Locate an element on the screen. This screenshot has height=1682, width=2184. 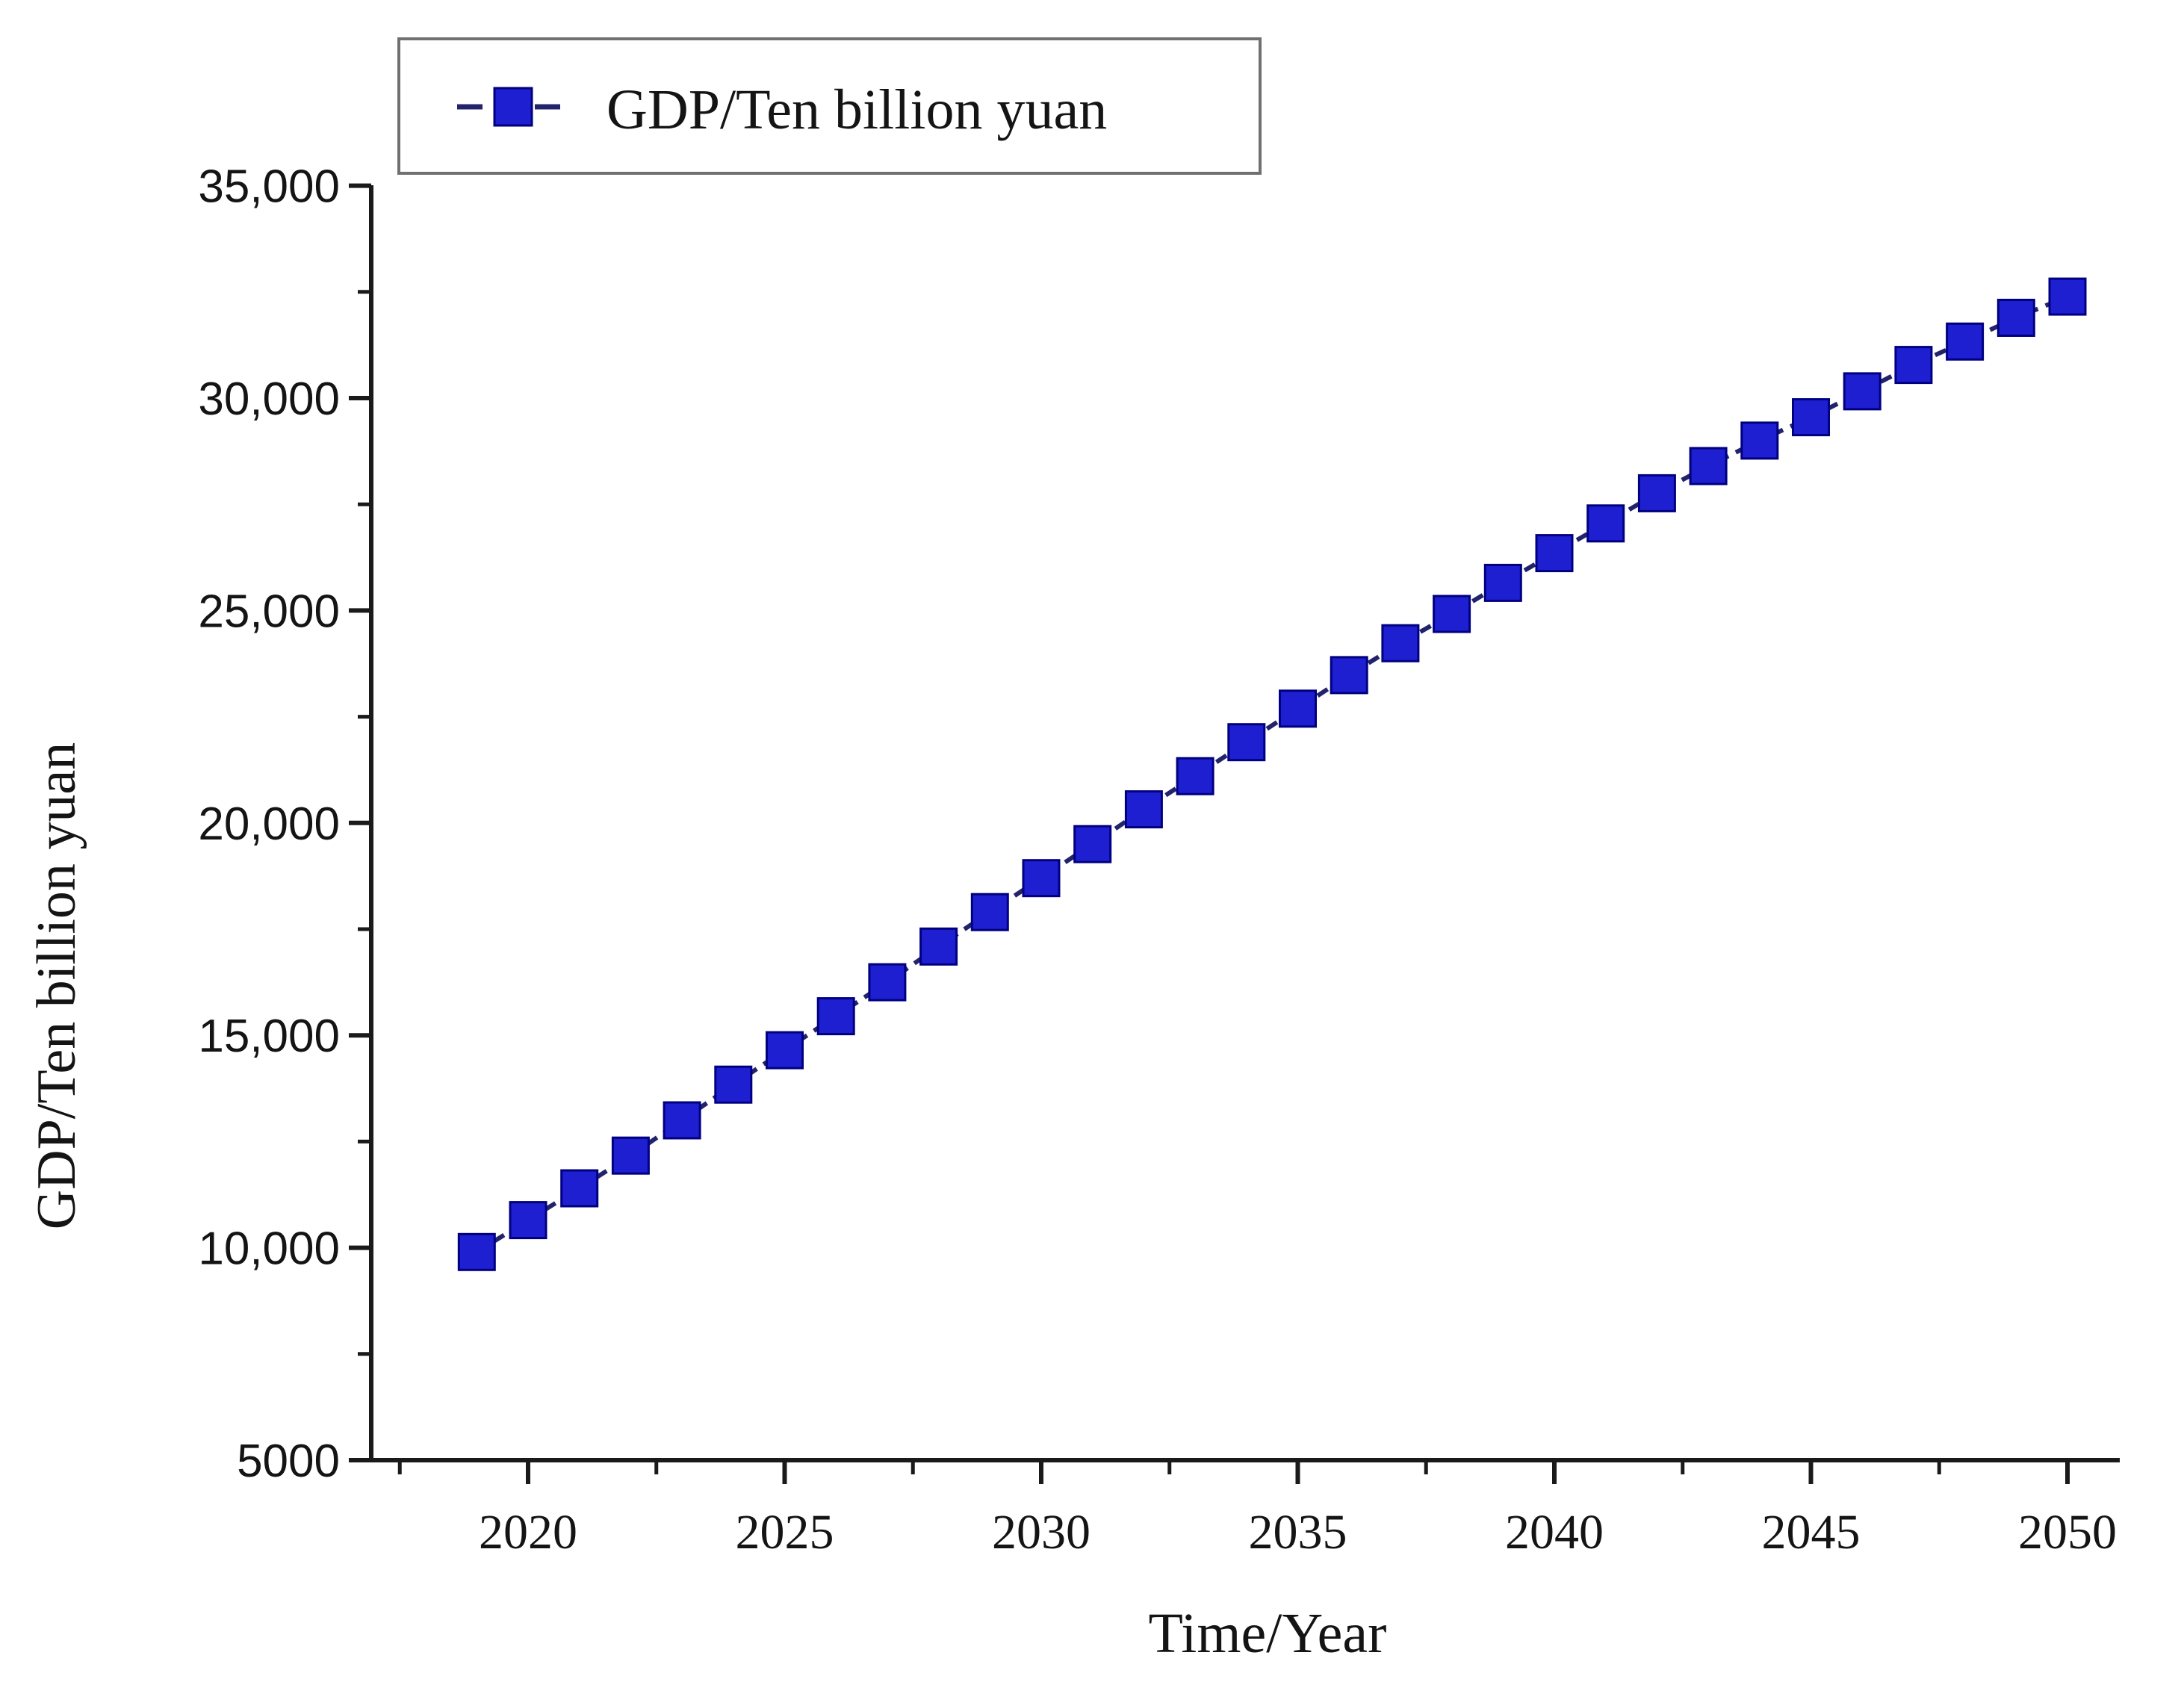
legend-label: GDP/Ten billion yuan is located at coordinates (857, 109).